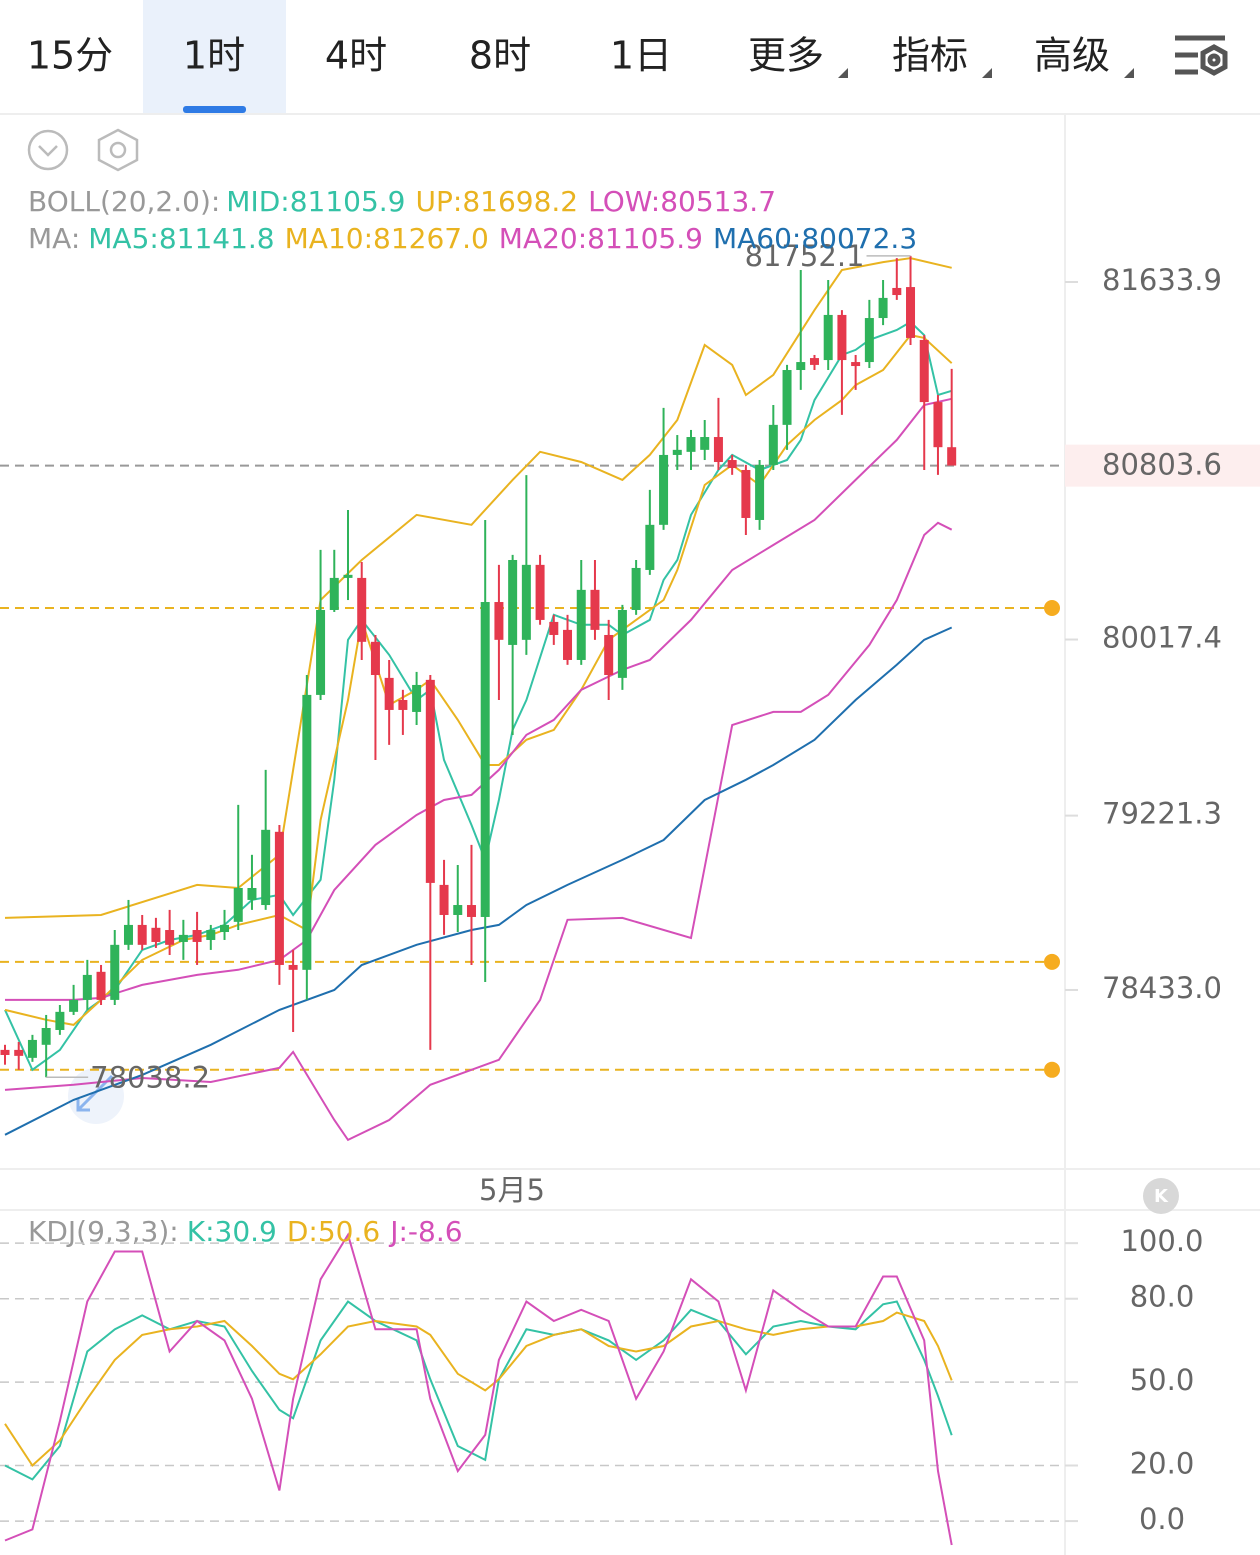 The image size is (1260, 1555). I want to click on legend-entry: MA60:80072.3, so click(815, 238).